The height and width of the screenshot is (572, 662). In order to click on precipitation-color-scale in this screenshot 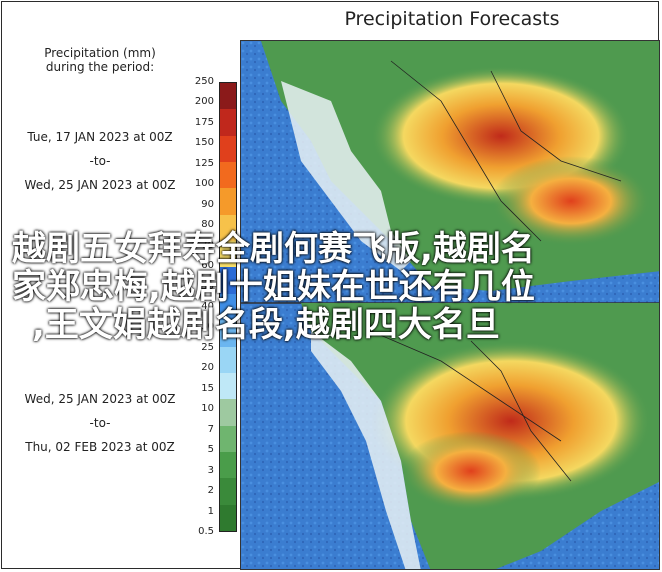, I will do `click(228, 307)`.